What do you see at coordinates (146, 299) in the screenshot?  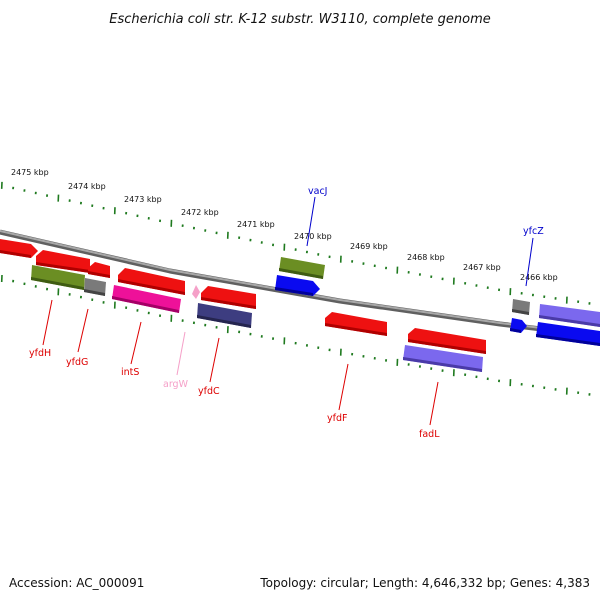 I see `gene-intS` at bounding box center [146, 299].